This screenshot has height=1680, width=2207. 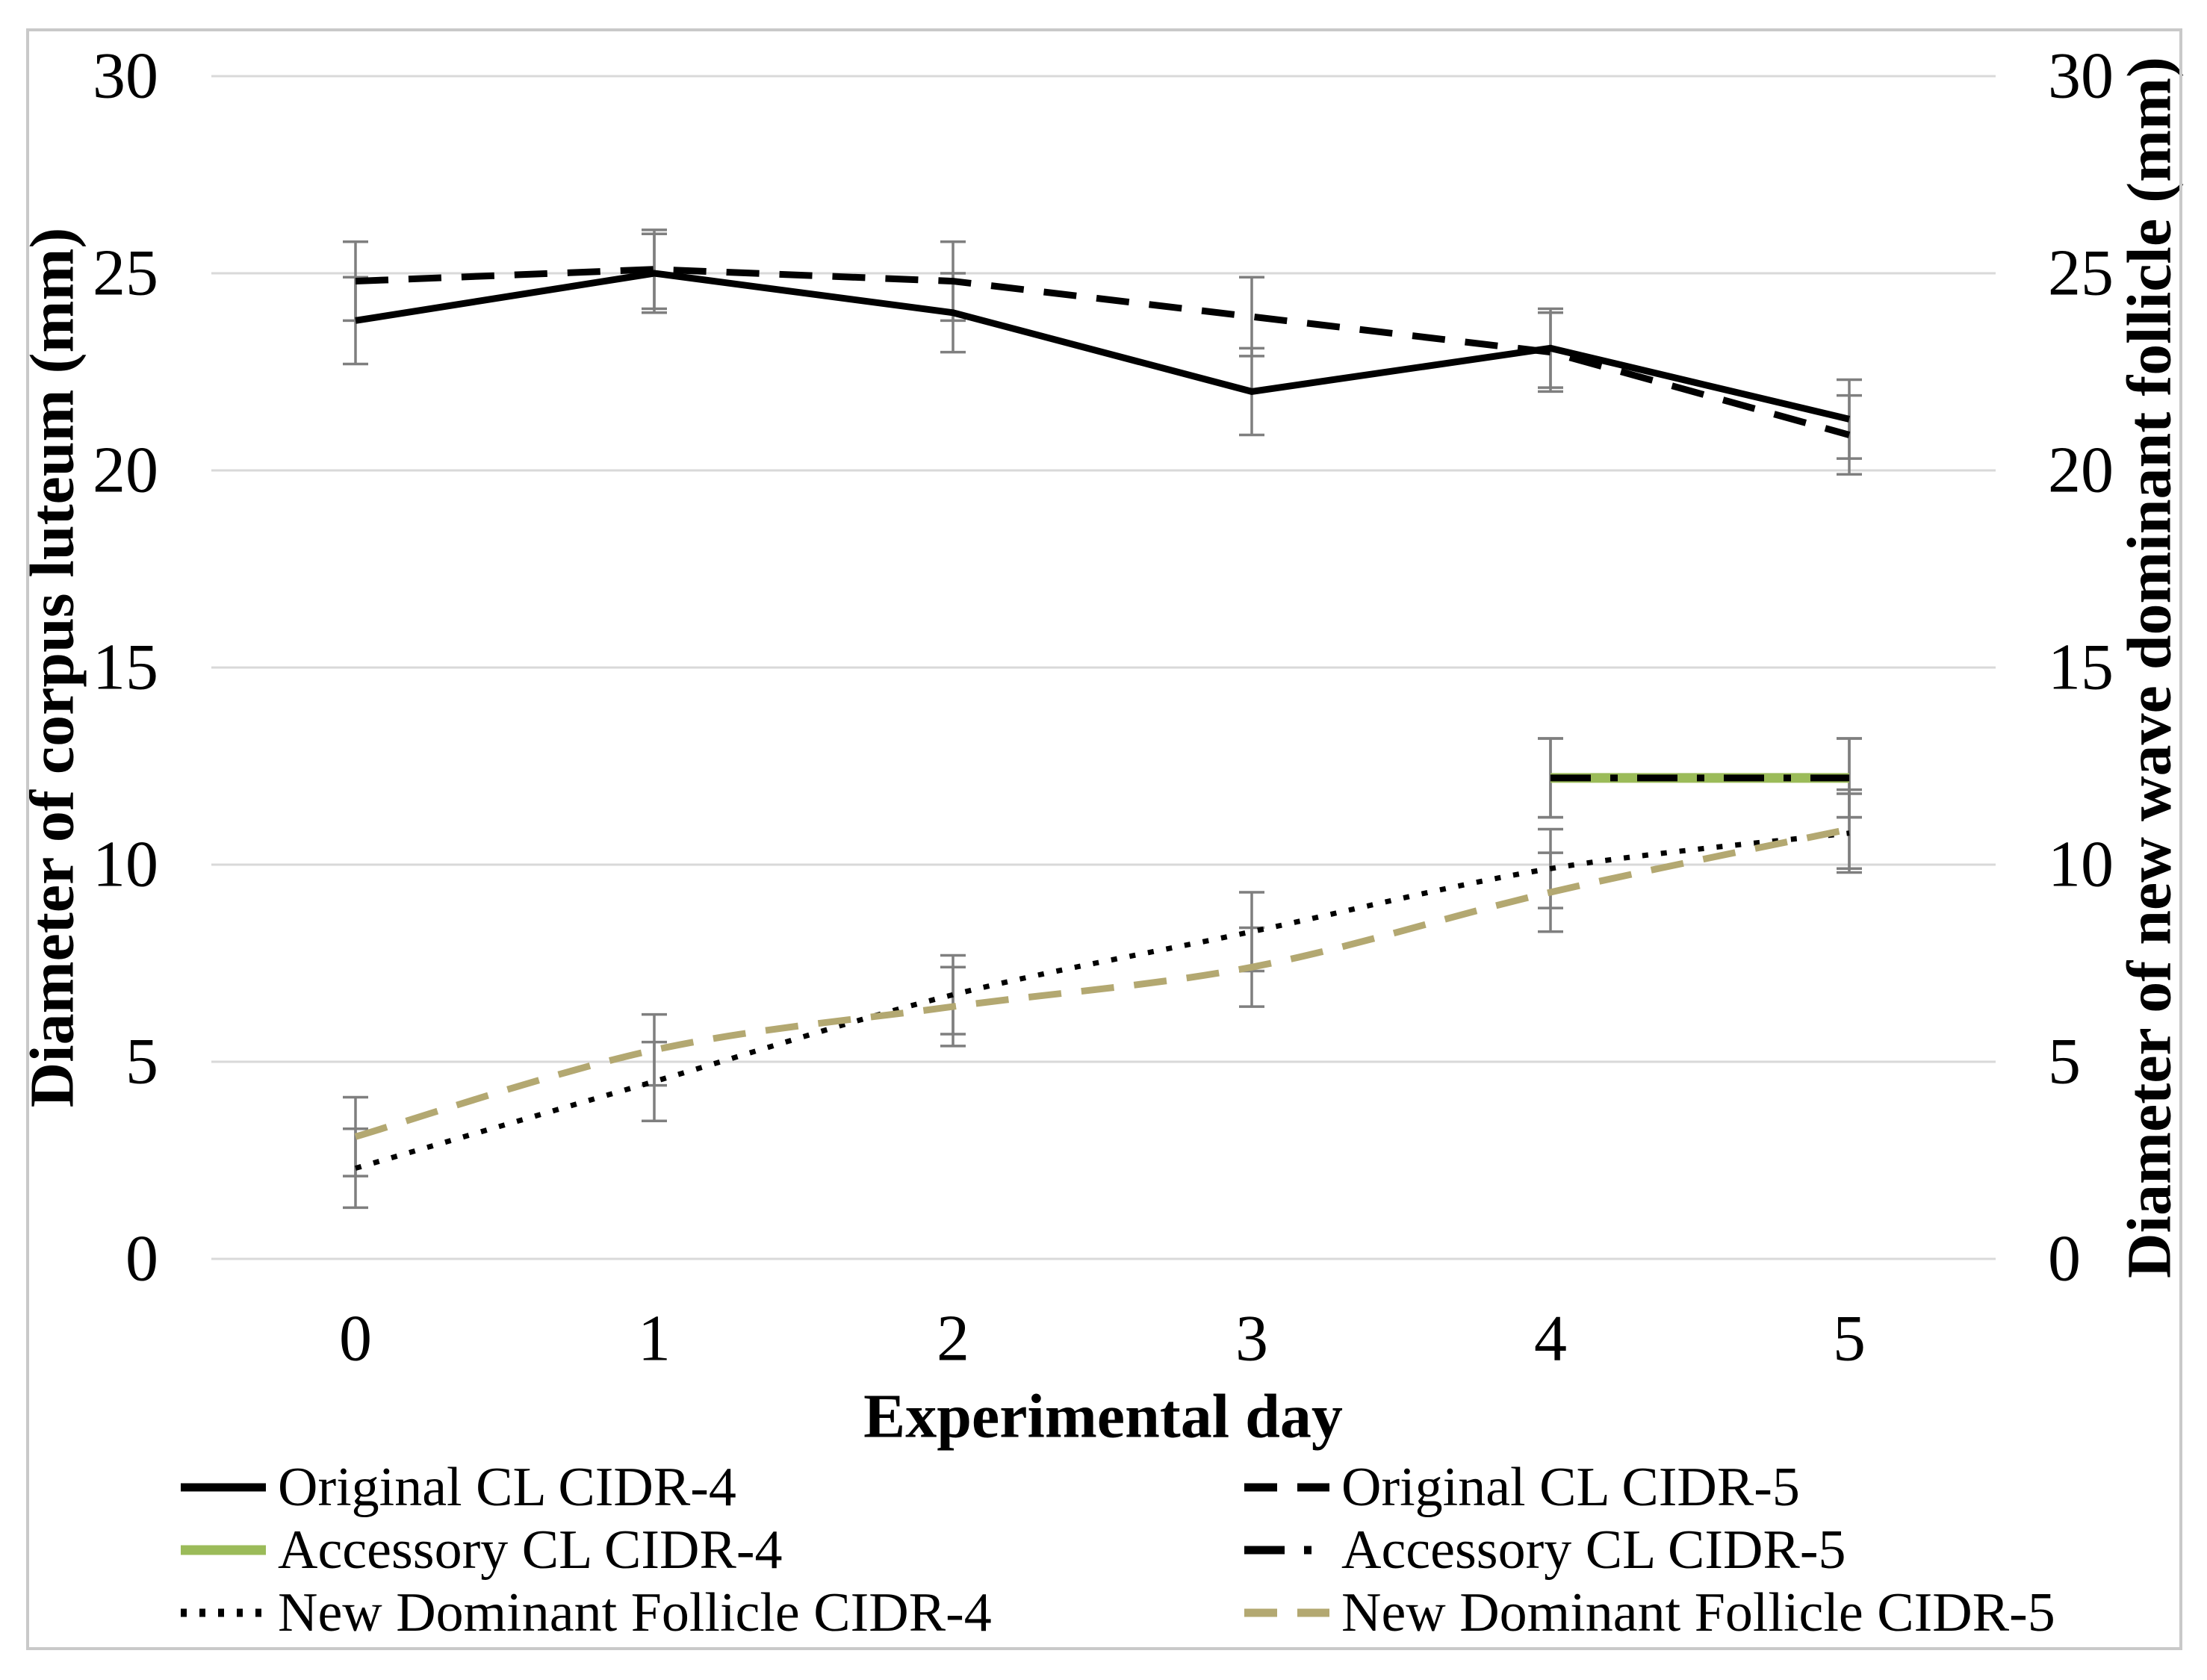 What do you see at coordinates (2081, 865) in the screenshot?
I see `y-tick-label-right: 10` at bounding box center [2081, 865].